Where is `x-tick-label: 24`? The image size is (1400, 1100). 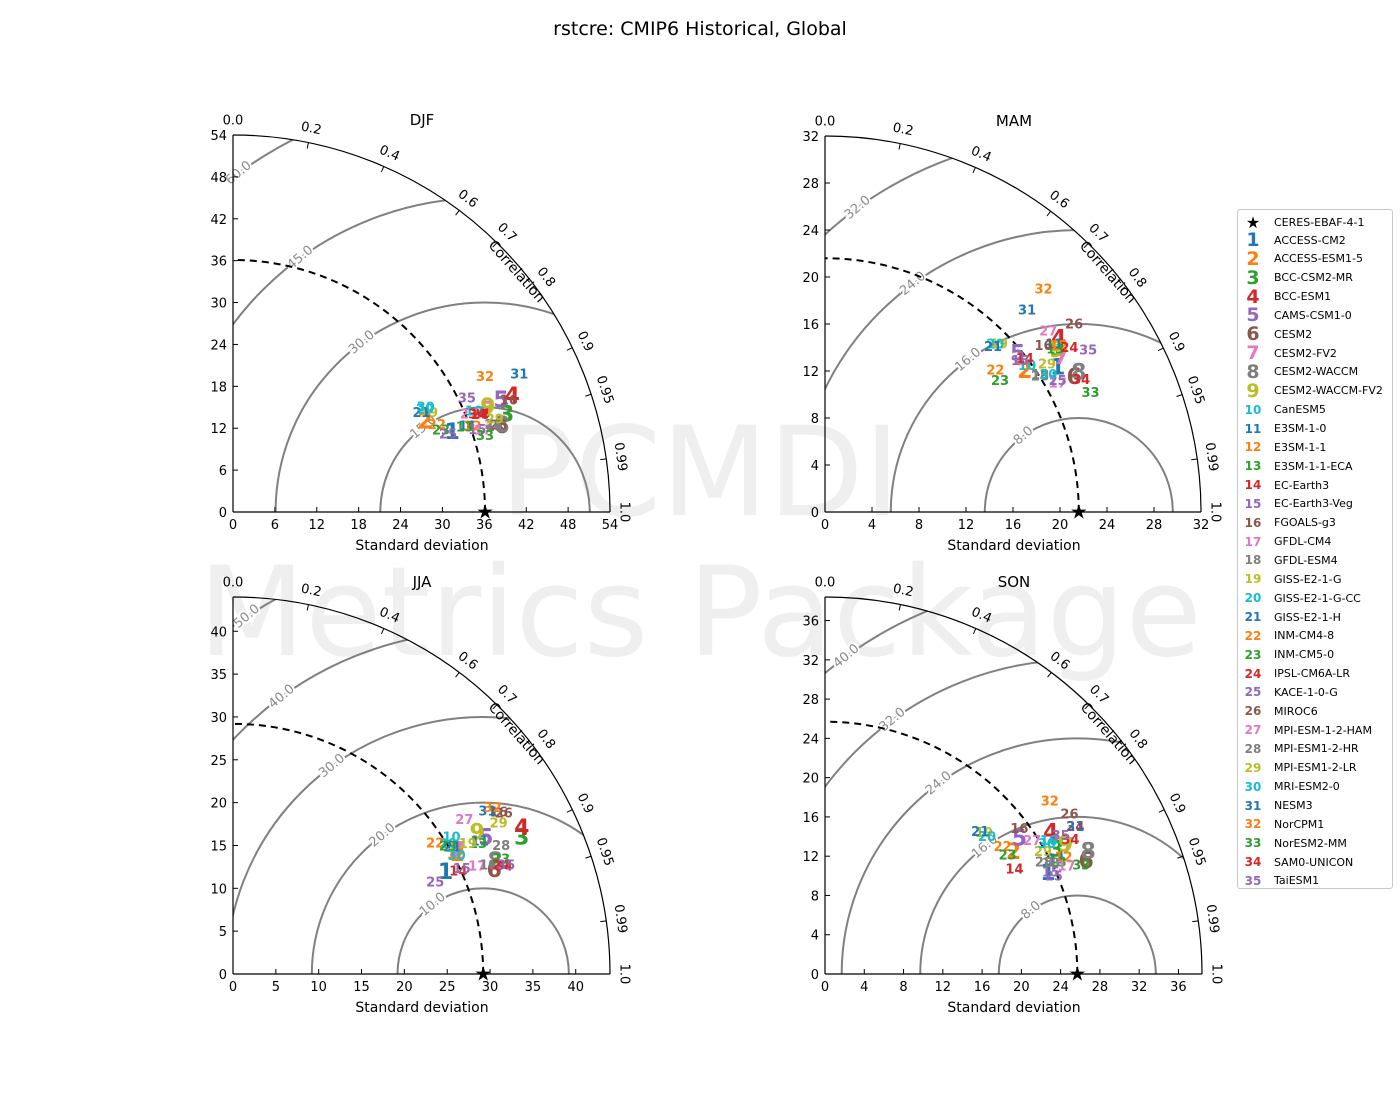 x-tick-label: 24 is located at coordinates (400, 525).